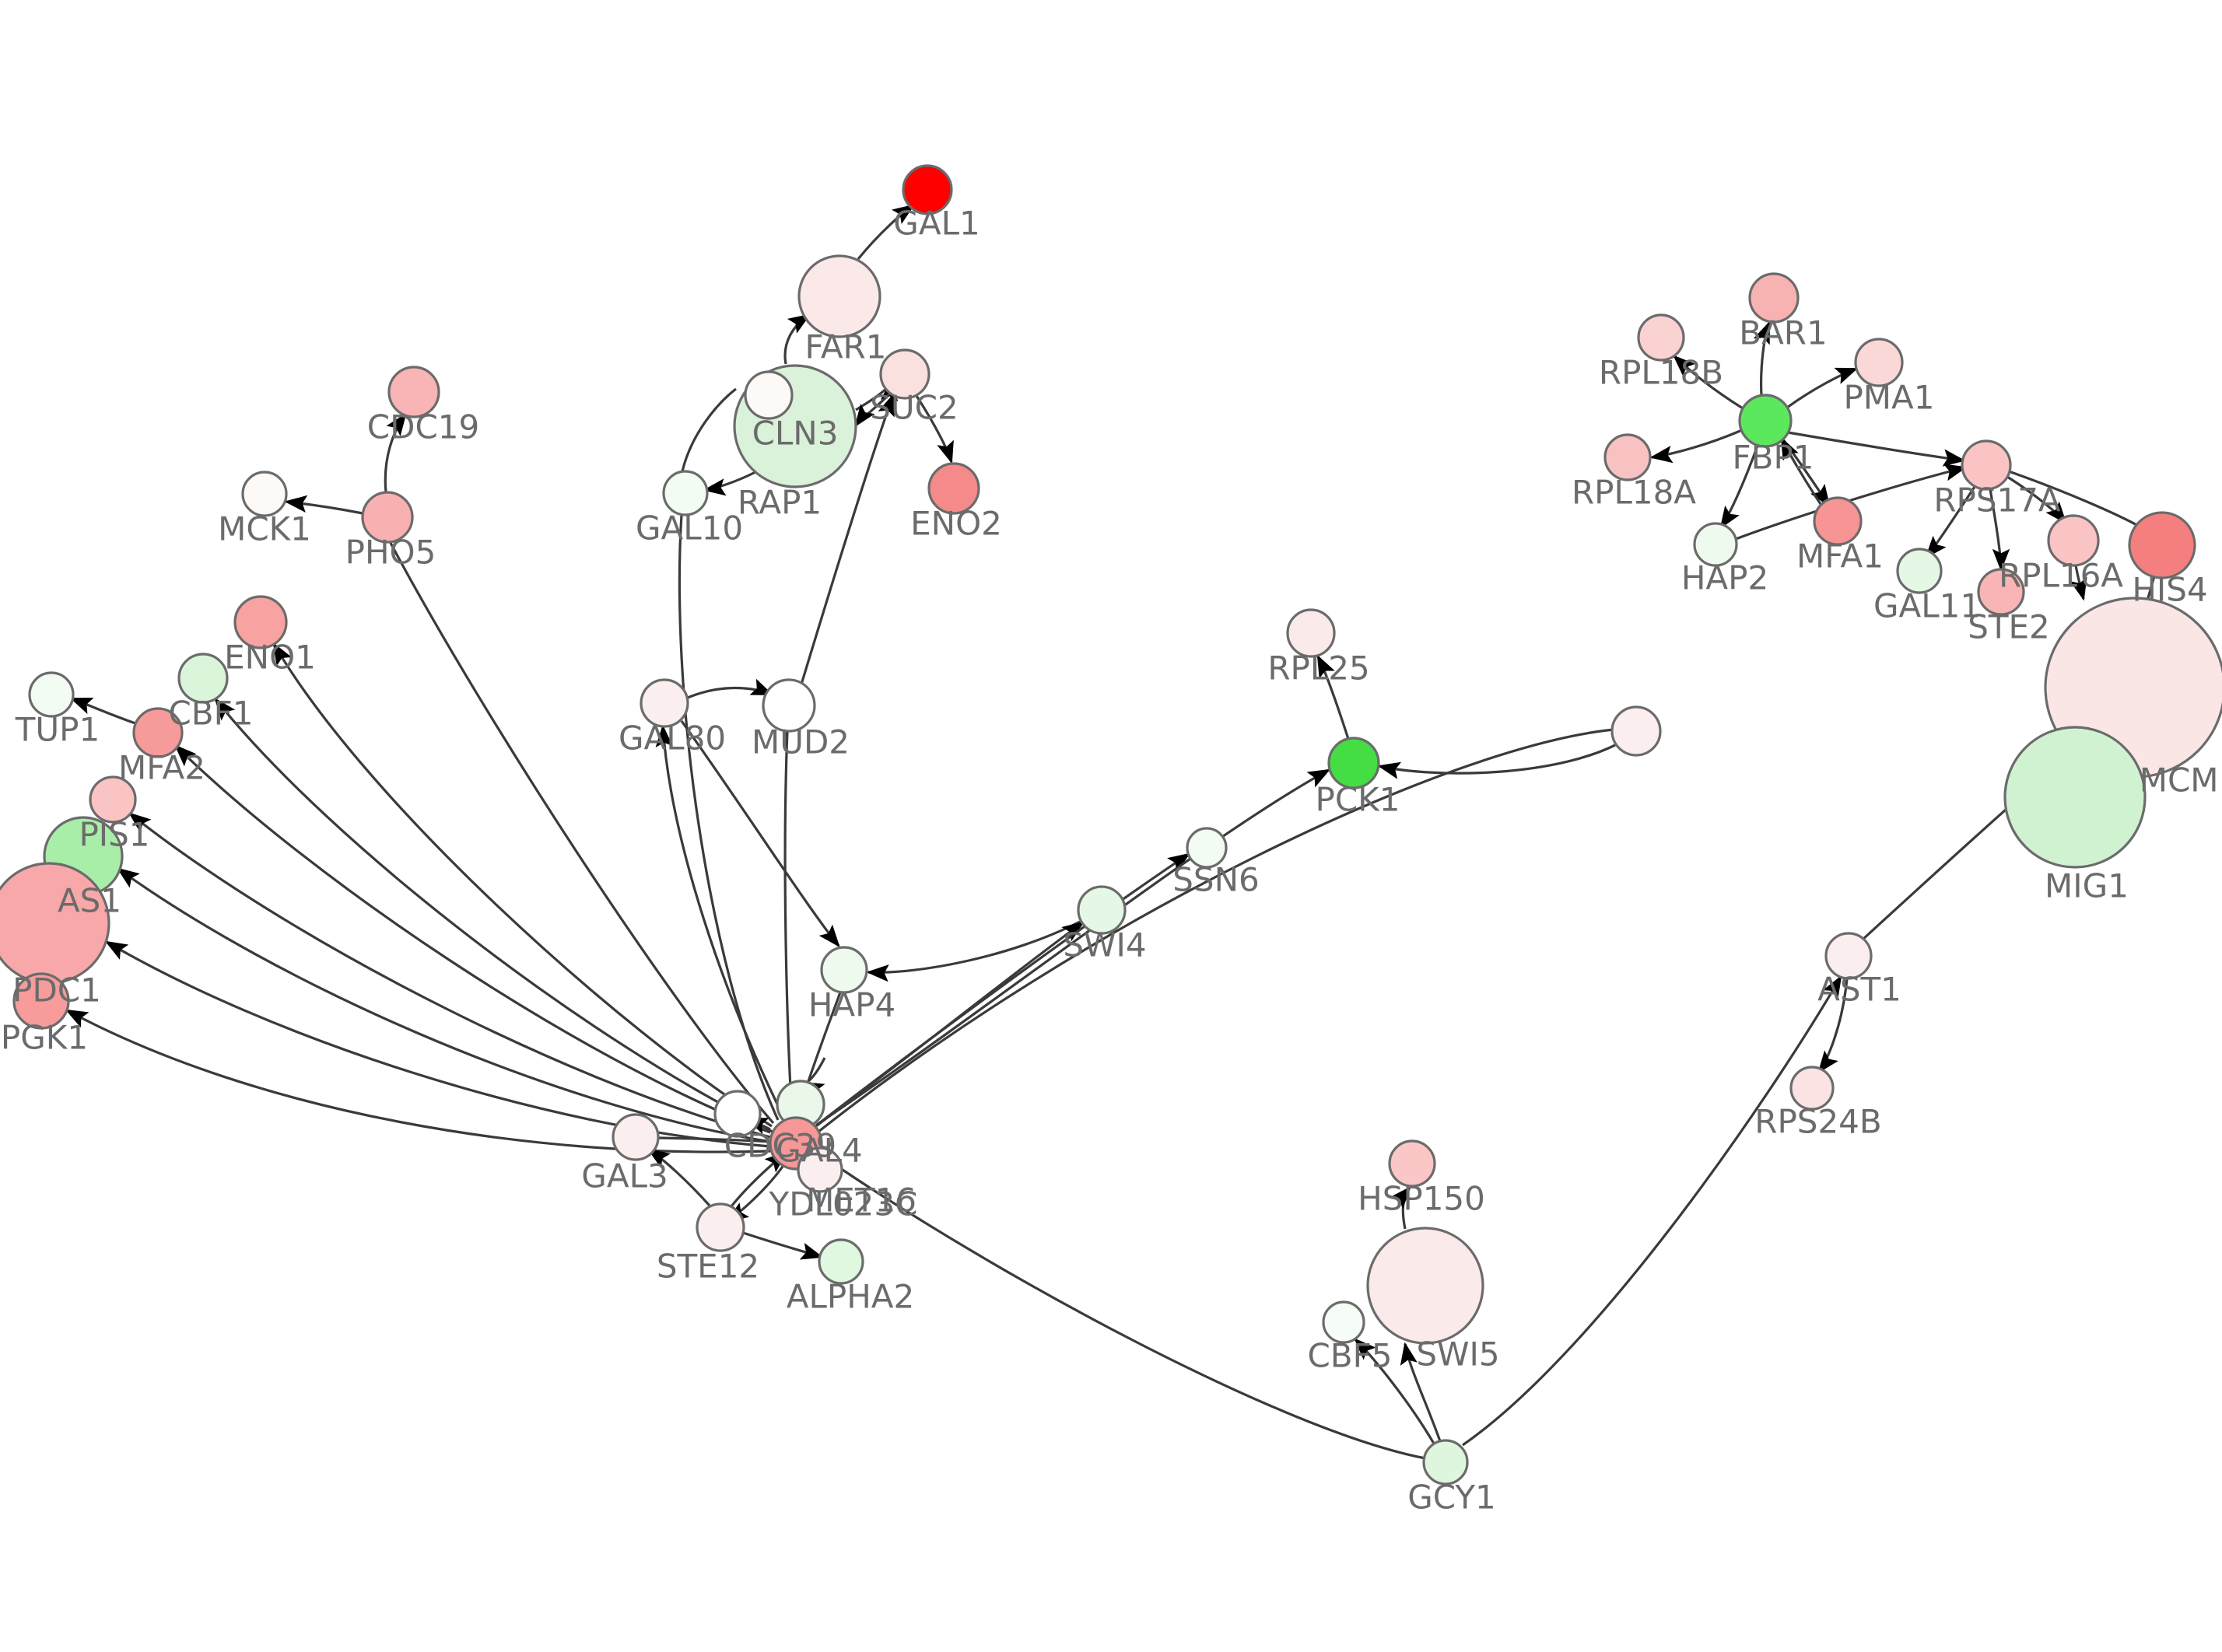 Image resolution: width=2222 pixels, height=1652 pixels. What do you see at coordinates (1333, 697) in the screenshot?
I see `edge-pck1-to-rpl25` at bounding box center [1333, 697].